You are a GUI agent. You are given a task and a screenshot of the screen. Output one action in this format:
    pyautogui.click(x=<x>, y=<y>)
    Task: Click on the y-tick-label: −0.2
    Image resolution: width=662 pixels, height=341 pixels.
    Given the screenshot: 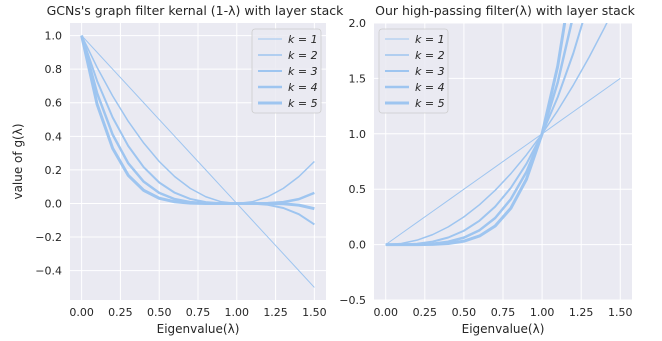 What is the action you would take?
    pyautogui.click(x=48, y=237)
    